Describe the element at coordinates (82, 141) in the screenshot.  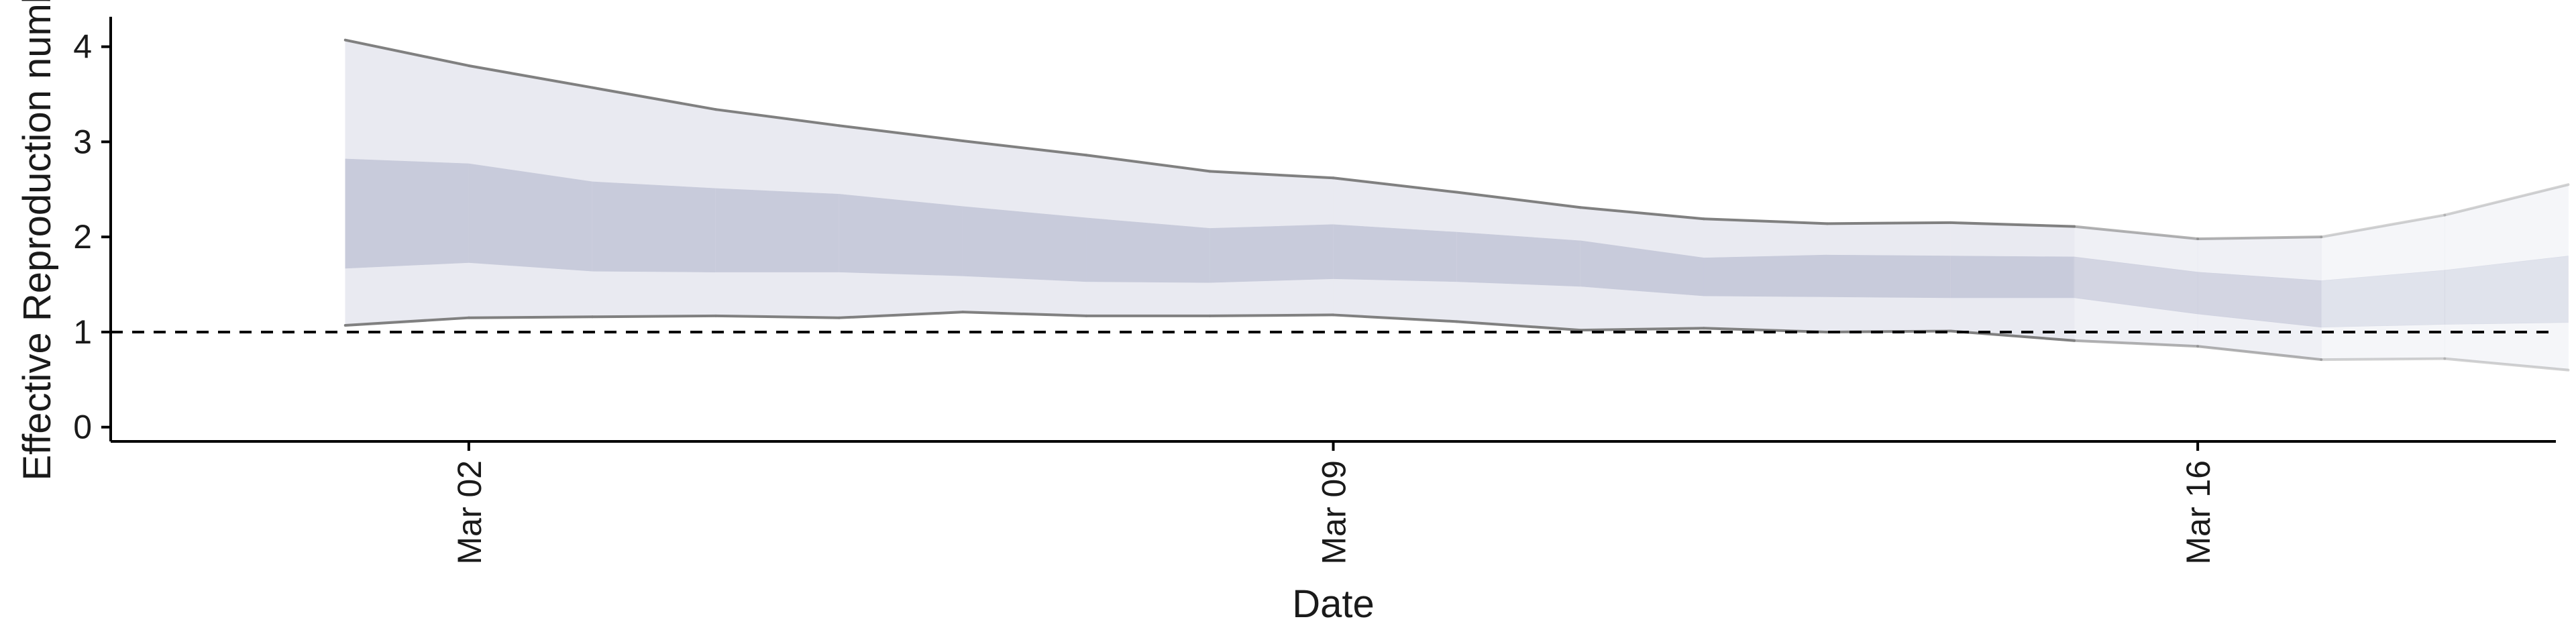
I see `y-tick-label: 3` at that location.